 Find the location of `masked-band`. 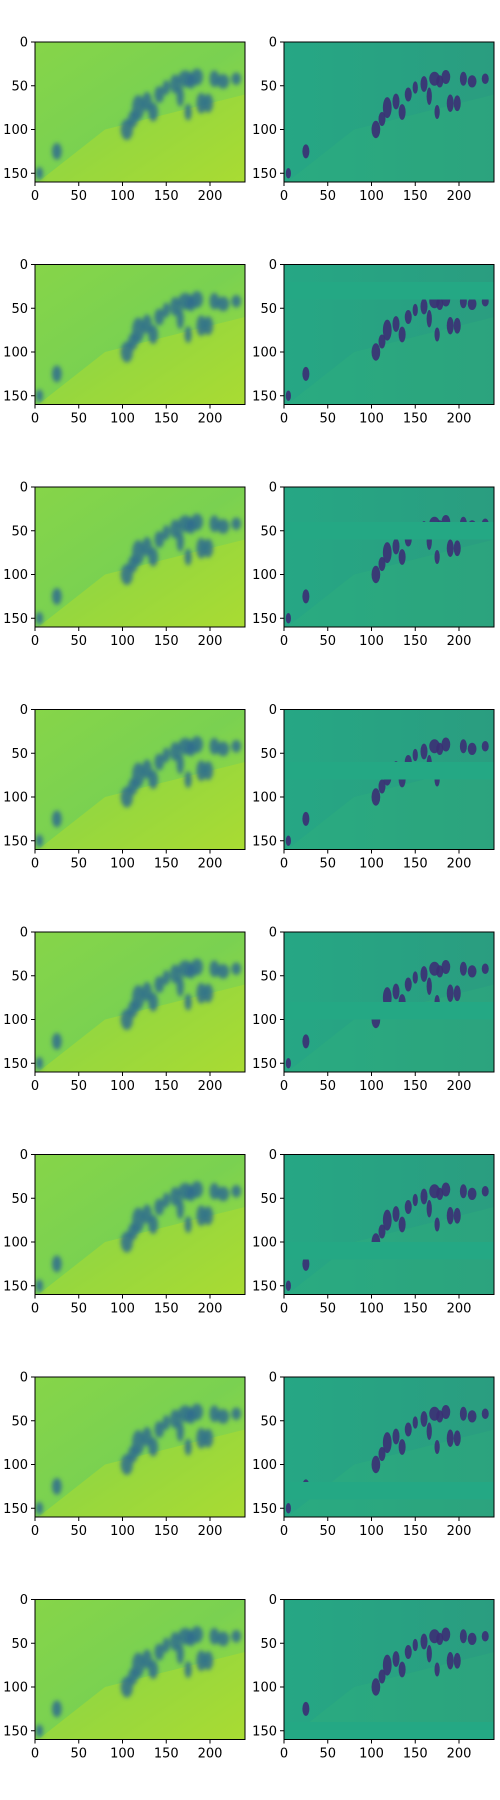

masked-band is located at coordinates (389, 291).